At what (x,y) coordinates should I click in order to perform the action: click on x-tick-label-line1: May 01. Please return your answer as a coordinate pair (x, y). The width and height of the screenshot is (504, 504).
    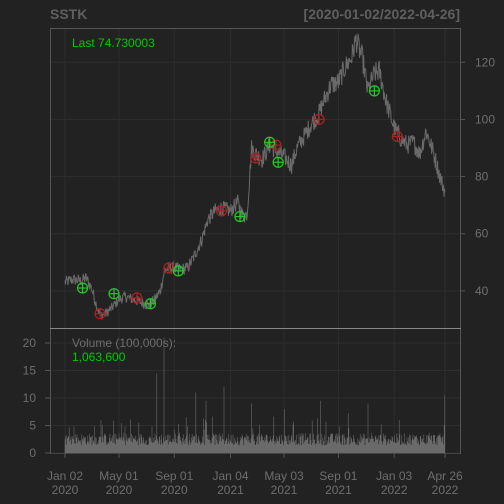
    Looking at the image, I should click on (119, 476).